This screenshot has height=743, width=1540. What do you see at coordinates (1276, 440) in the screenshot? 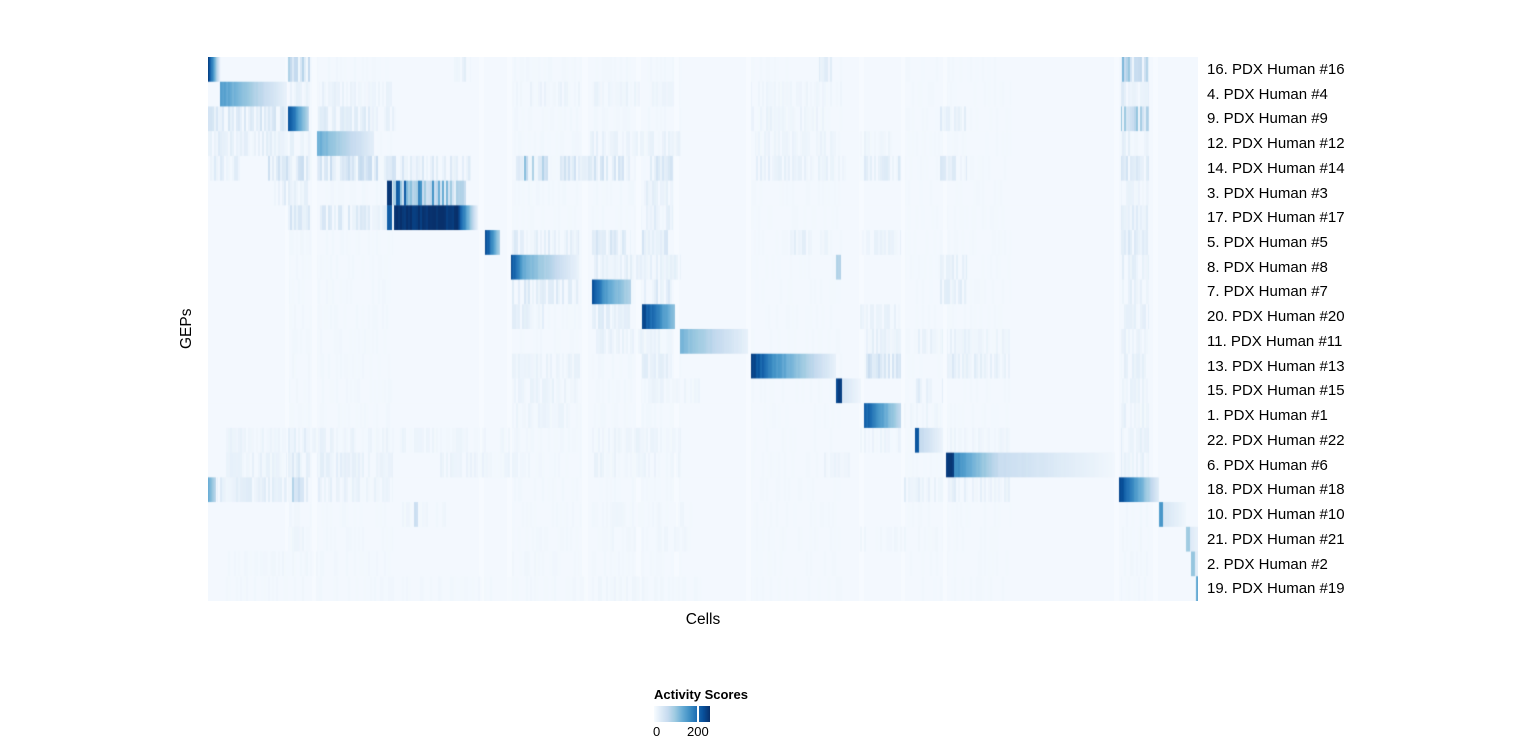
I see `row-label: 22. PDX Human #22` at bounding box center [1276, 440].